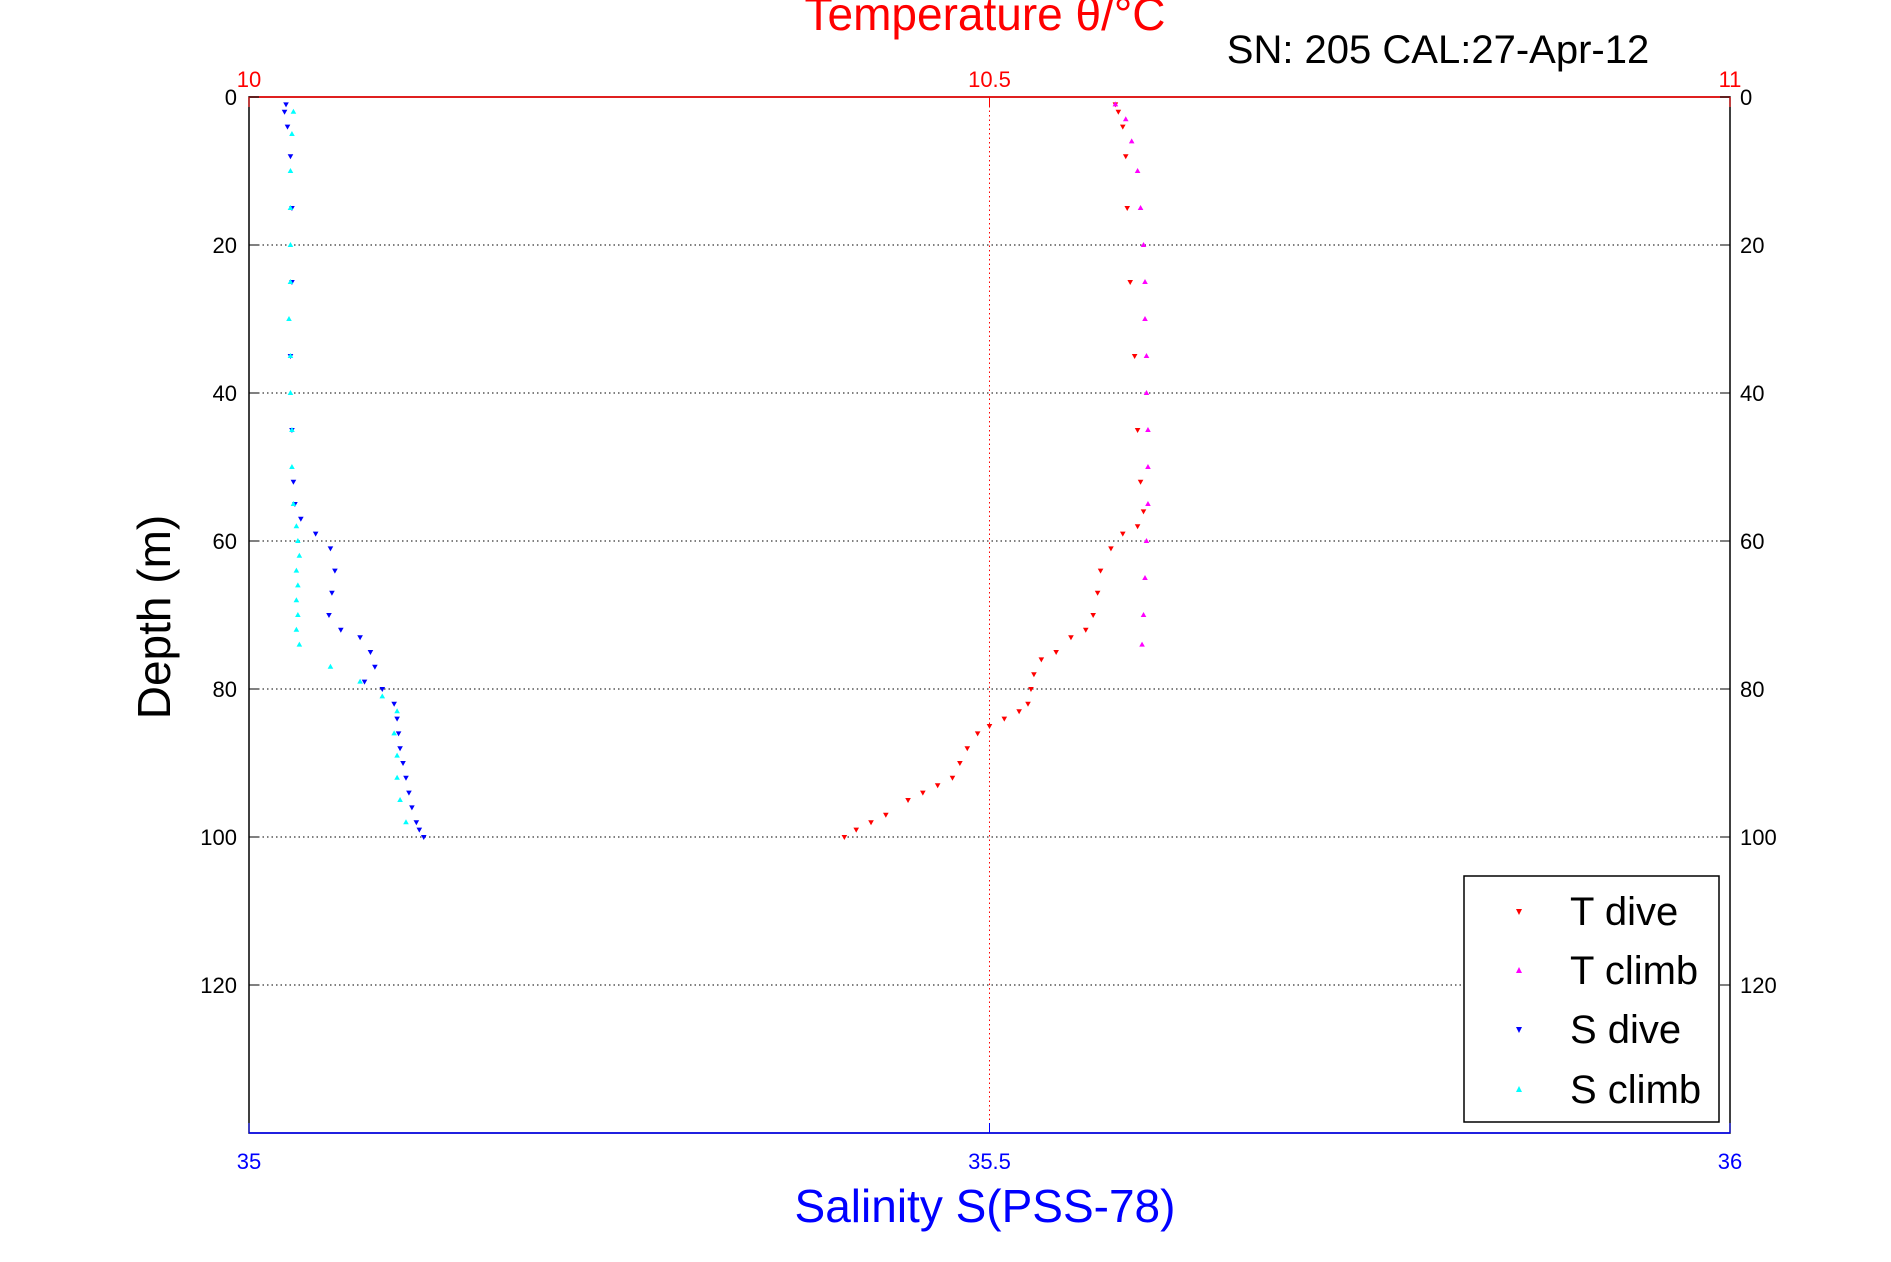 This screenshot has width=1891, height=1262. Describe the element at coordinates (1752, 245) in the screenshot. I see `depth-tick-label-right: 20` at that location.